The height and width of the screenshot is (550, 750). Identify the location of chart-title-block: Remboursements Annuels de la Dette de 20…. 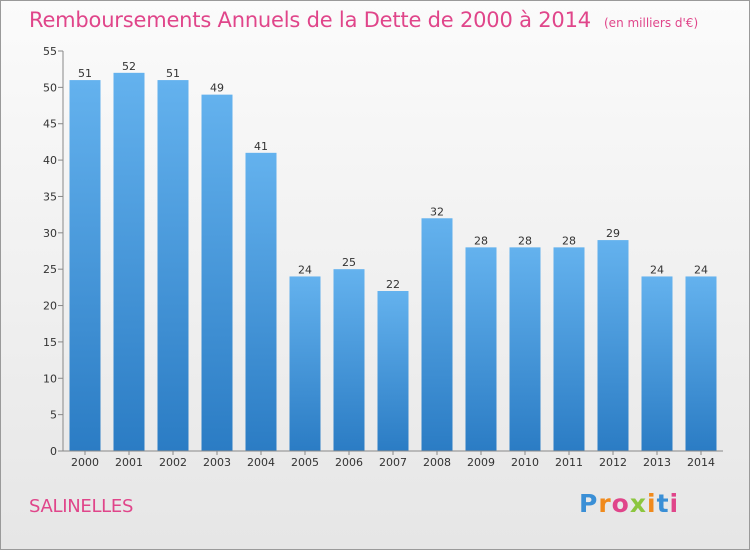
(363, 20).